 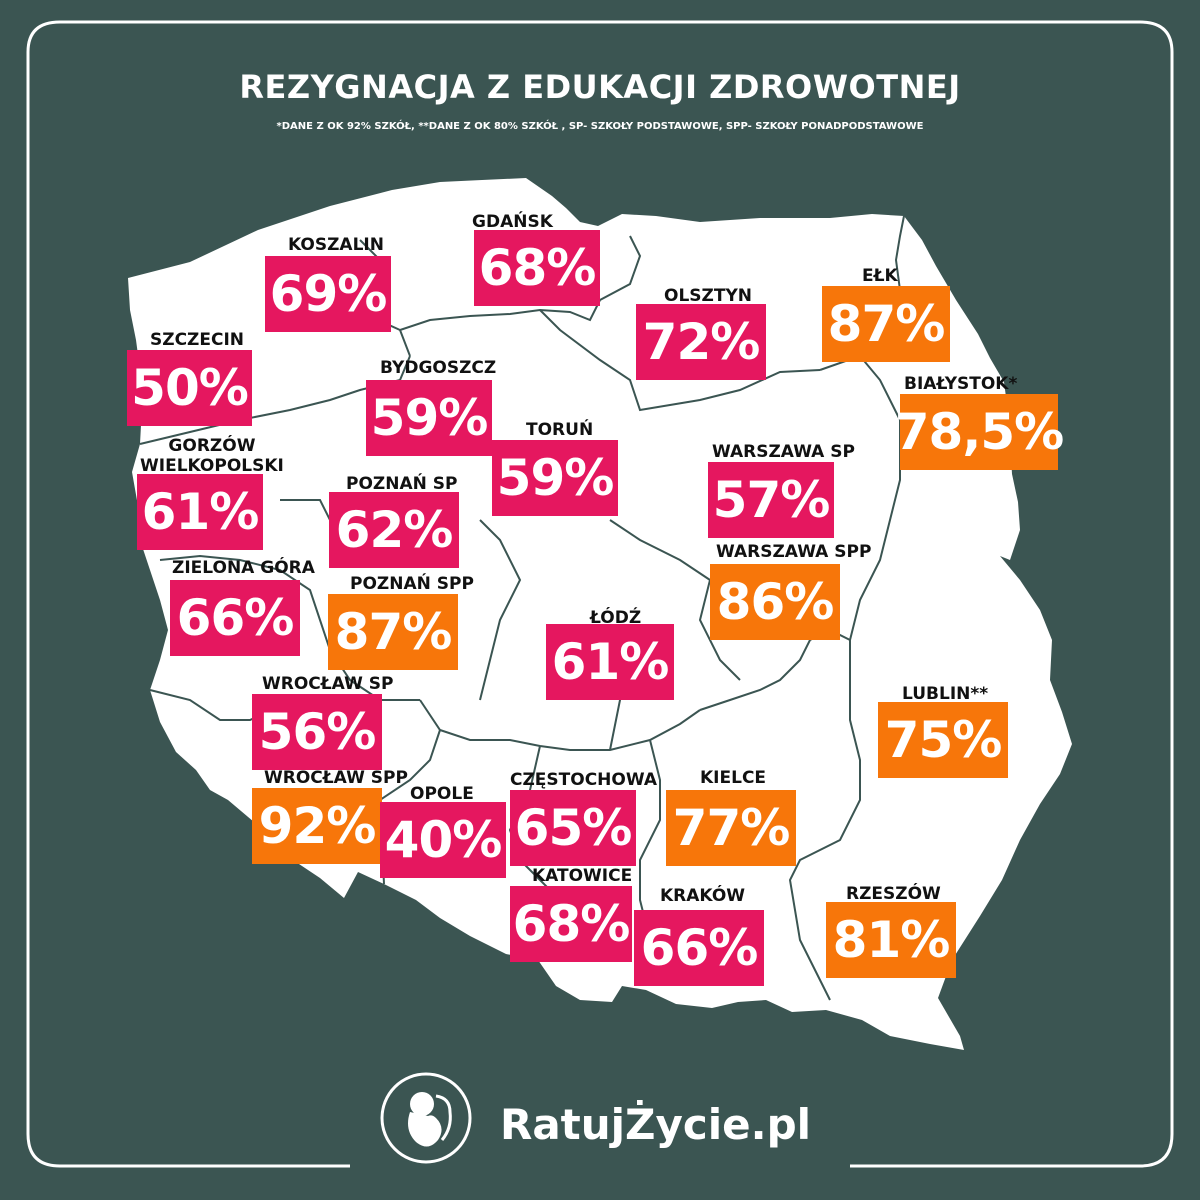 I want to click on region-name: KOSZALIN, so click(x=336, y=245).